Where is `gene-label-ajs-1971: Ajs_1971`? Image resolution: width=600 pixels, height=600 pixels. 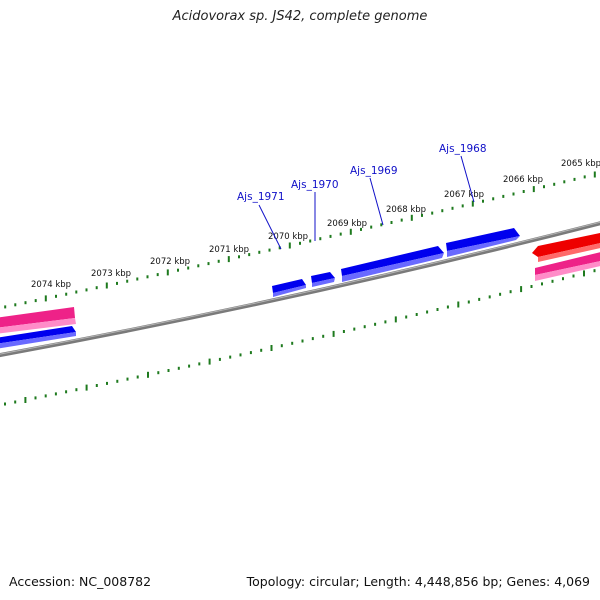 gene-label-ajs-1971: Ajs_1971 is located at coordinates (261, 197).